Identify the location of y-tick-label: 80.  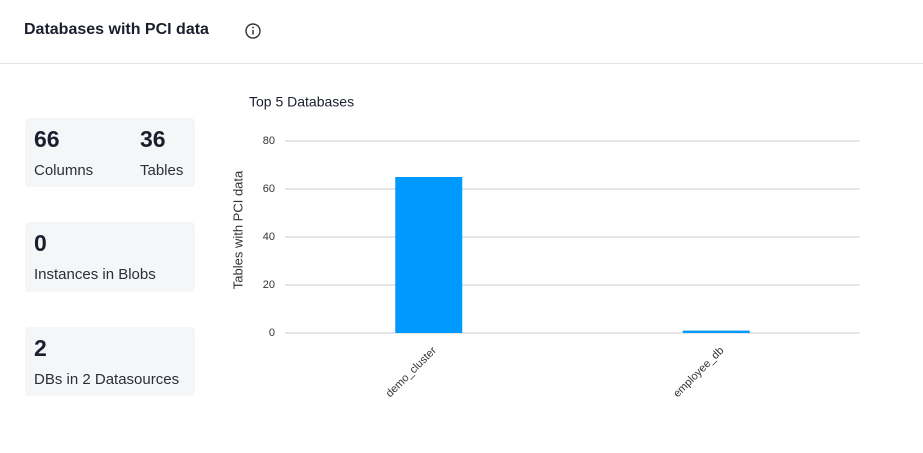
(269, 141).